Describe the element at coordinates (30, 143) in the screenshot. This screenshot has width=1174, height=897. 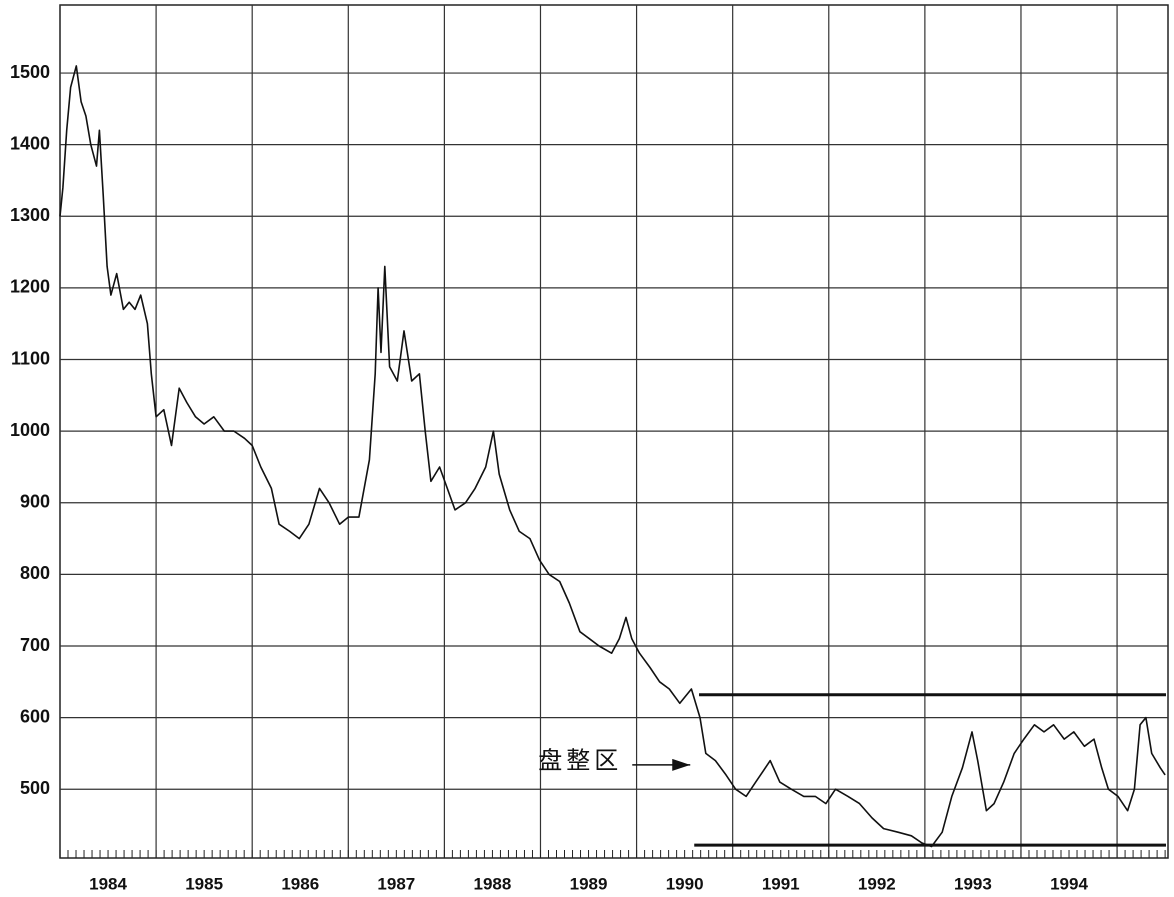
I see `y-tick-label: 1400` at that location.